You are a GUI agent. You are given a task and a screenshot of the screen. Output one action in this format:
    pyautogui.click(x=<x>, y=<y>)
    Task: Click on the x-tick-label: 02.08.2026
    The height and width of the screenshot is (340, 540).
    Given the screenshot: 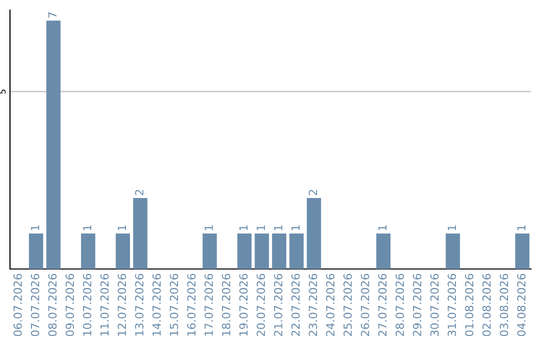 What is the action you would take?
    pyautogui.click(x=486, y=305)
    